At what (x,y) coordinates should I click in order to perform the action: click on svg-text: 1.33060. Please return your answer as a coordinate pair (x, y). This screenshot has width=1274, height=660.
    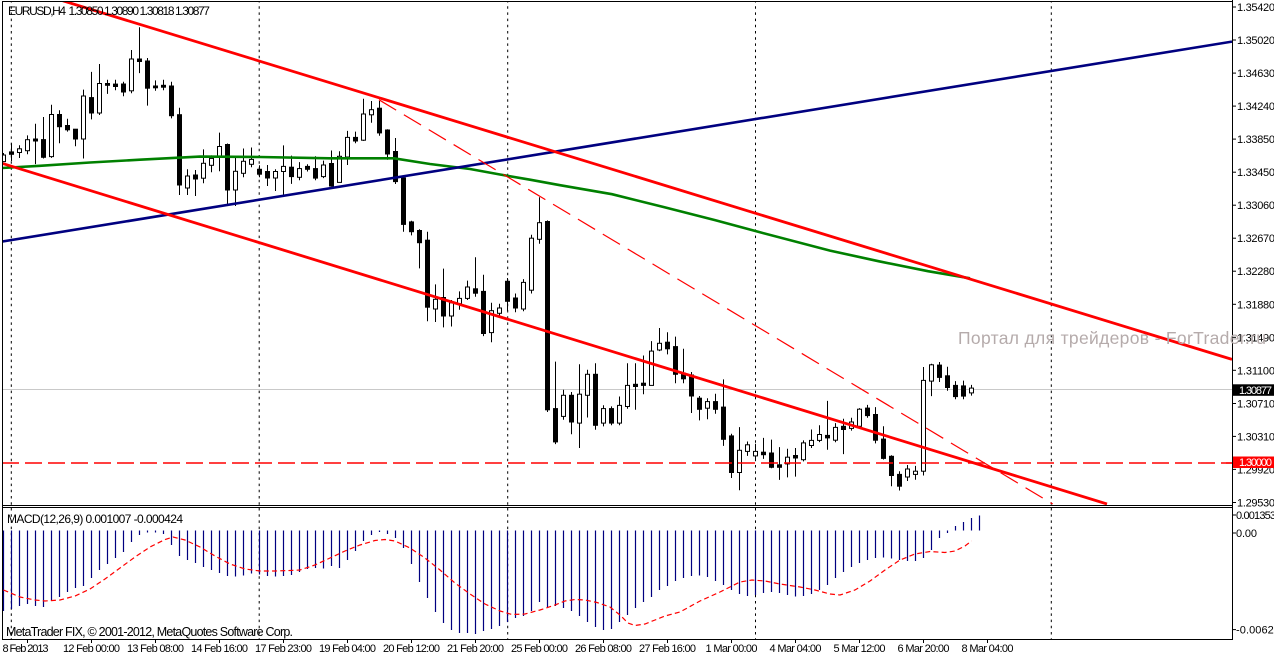
    Looking at the image, I should click on (1255, 206).